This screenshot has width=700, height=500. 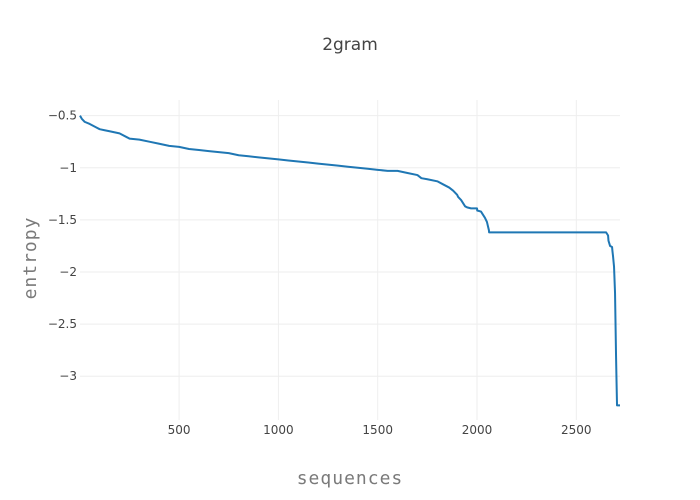 What do you see at coordinates (30, 258) in the screenshot?
I see `y-axis-title: entropy` at bounding box center [30, 258].